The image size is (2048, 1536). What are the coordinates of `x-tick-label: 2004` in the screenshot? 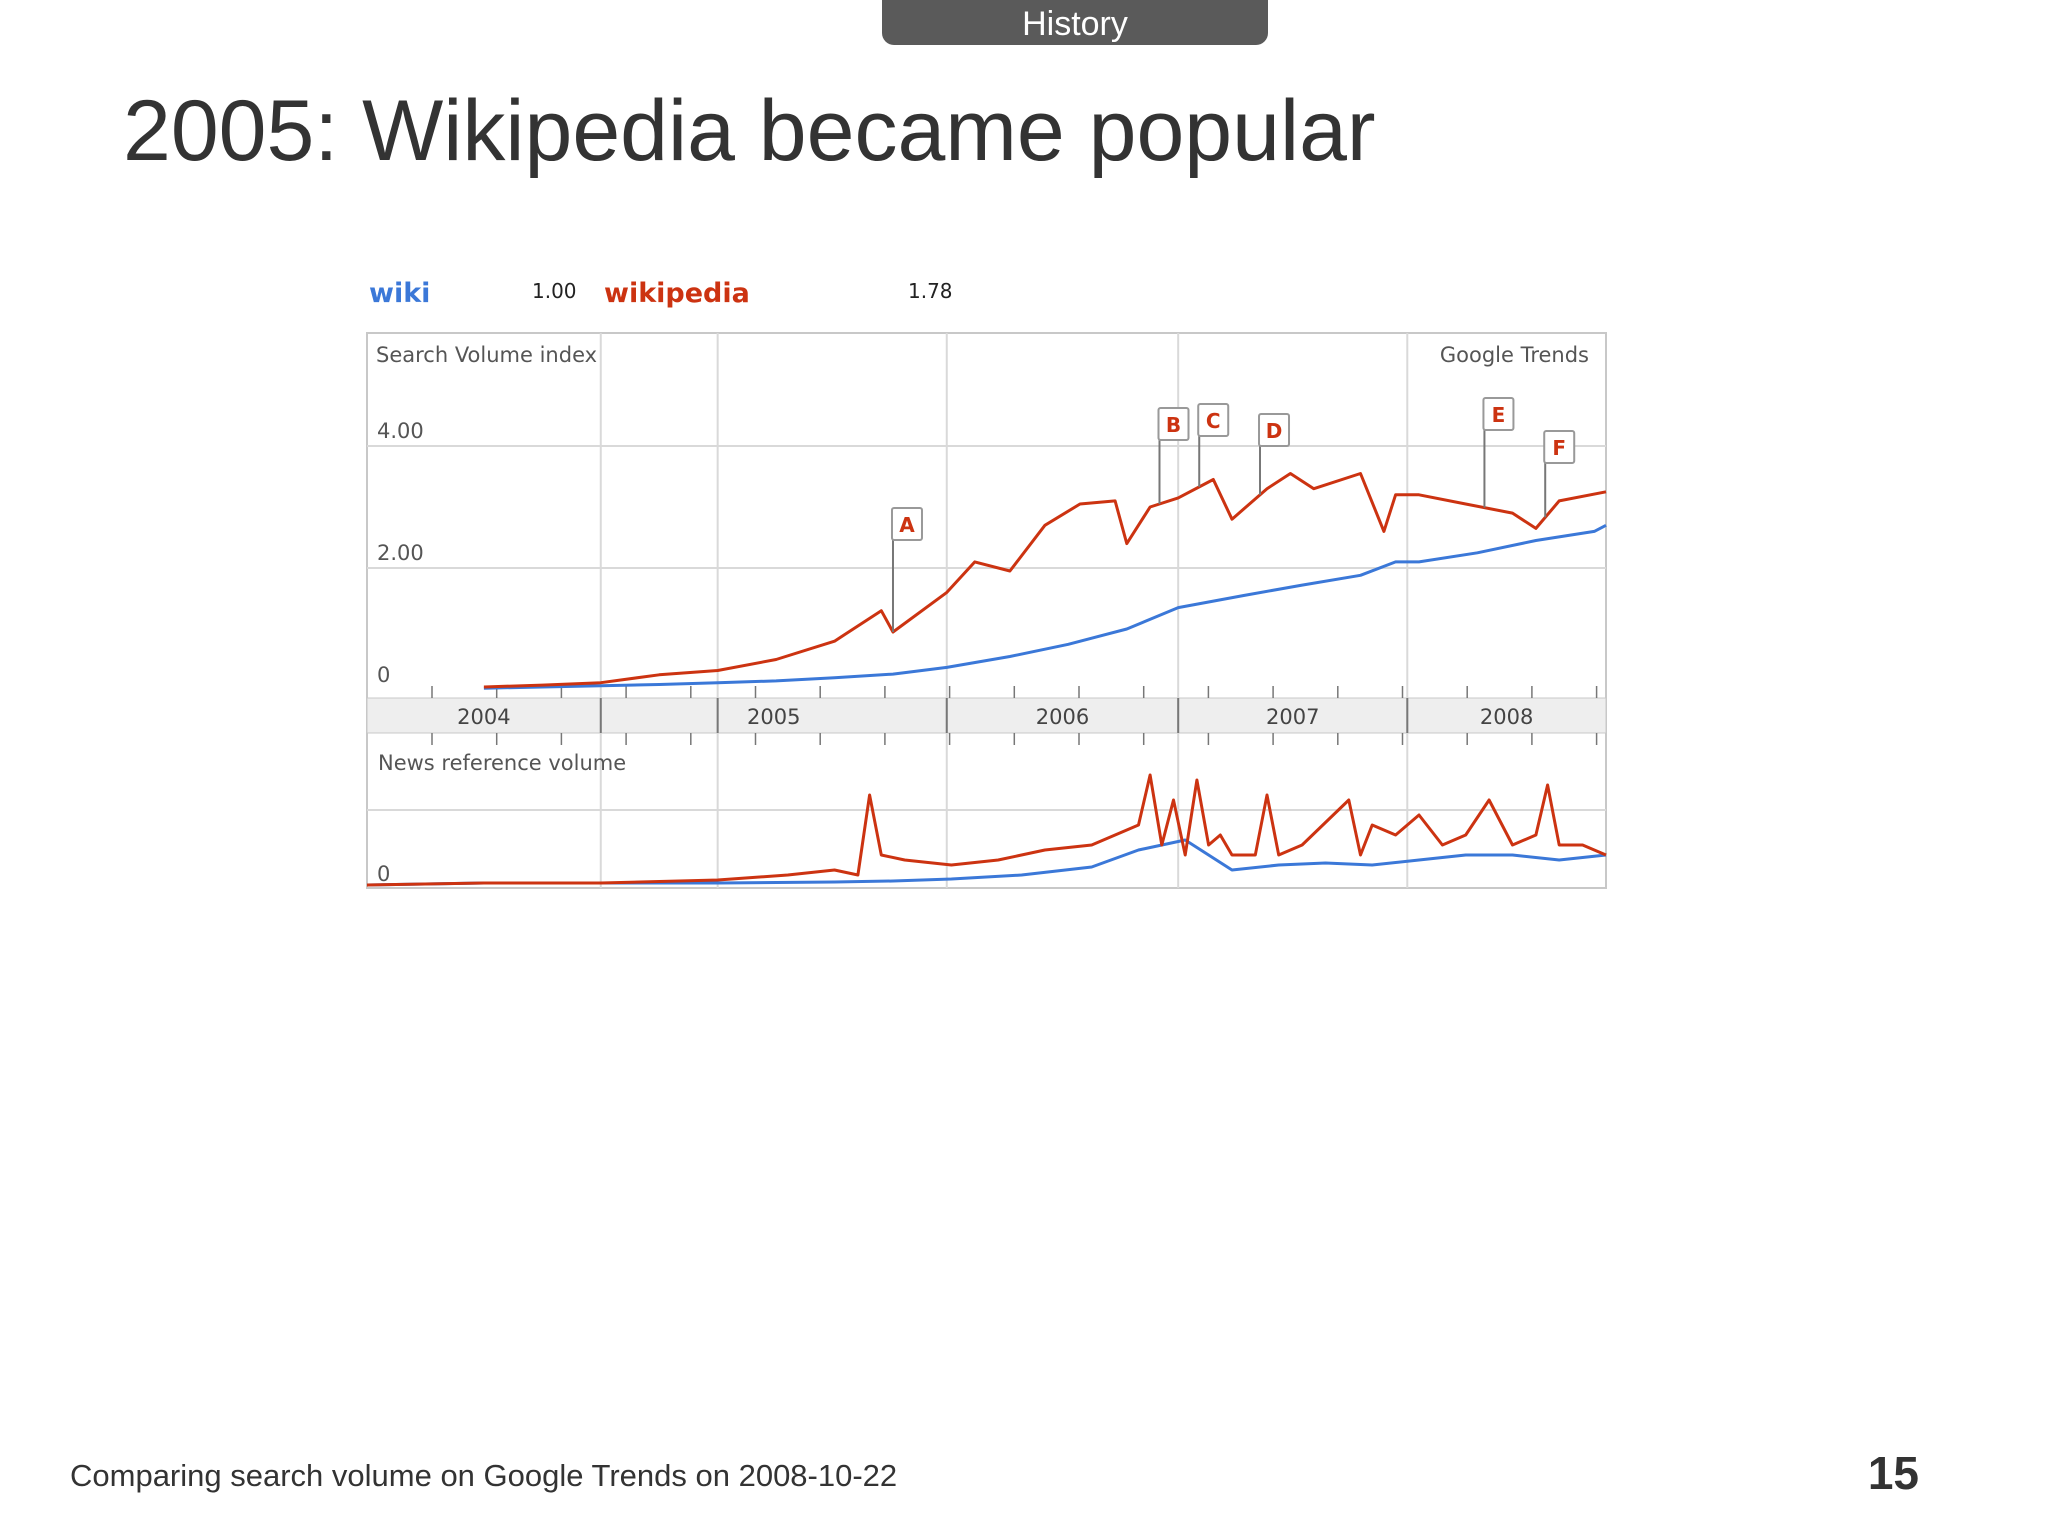 It's located at (483, 717).